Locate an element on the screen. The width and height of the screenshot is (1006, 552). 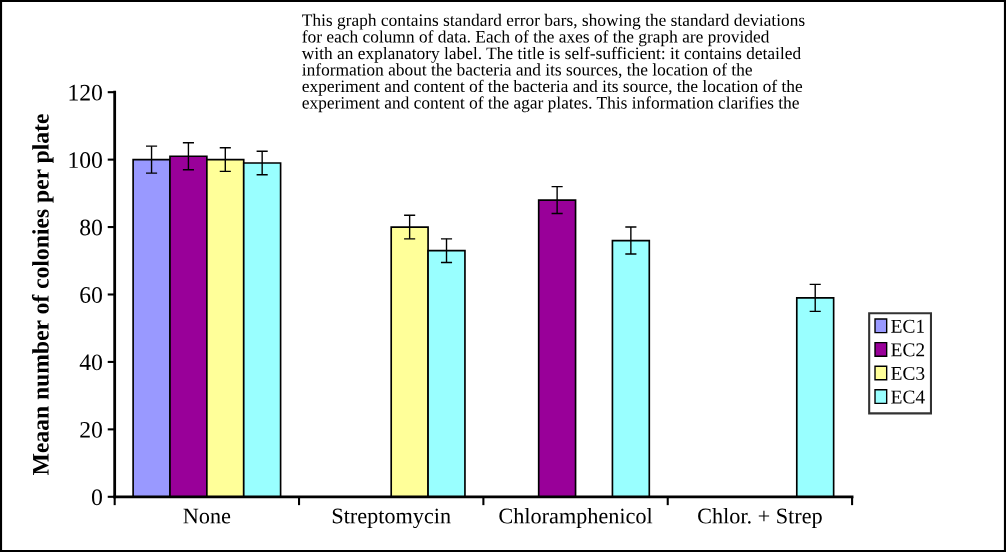
x-tick-label: None is located at coordinates (207, 516).